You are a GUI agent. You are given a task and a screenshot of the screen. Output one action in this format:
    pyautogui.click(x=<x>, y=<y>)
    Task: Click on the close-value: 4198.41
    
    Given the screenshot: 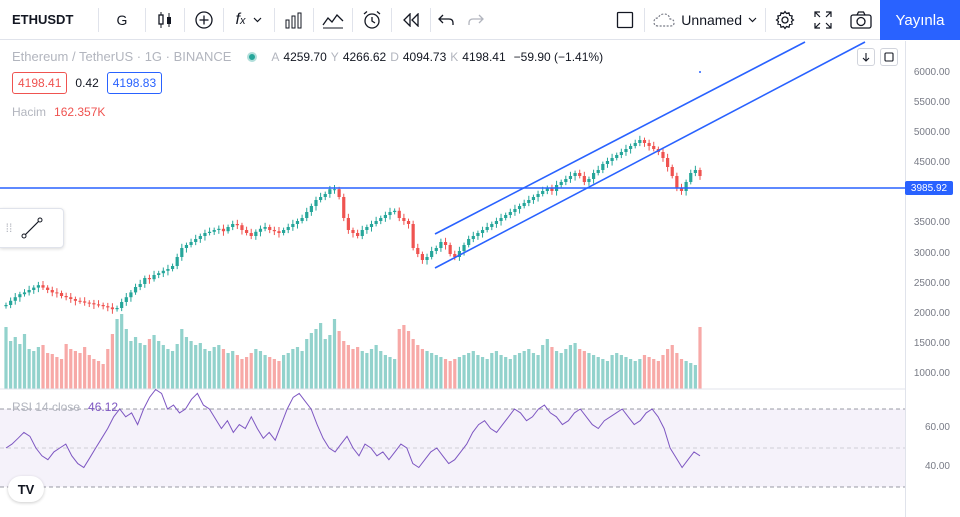 What is the action you would take?
    pyautogui.click(x=484, y=56)
    